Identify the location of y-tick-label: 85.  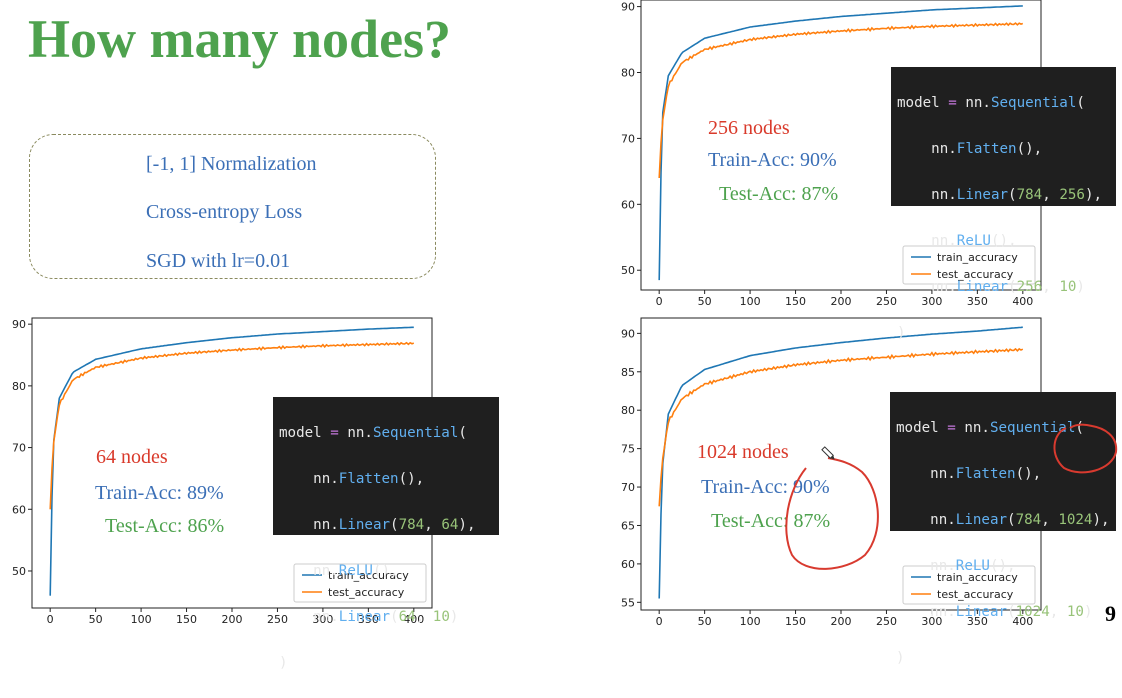
(628, 372).